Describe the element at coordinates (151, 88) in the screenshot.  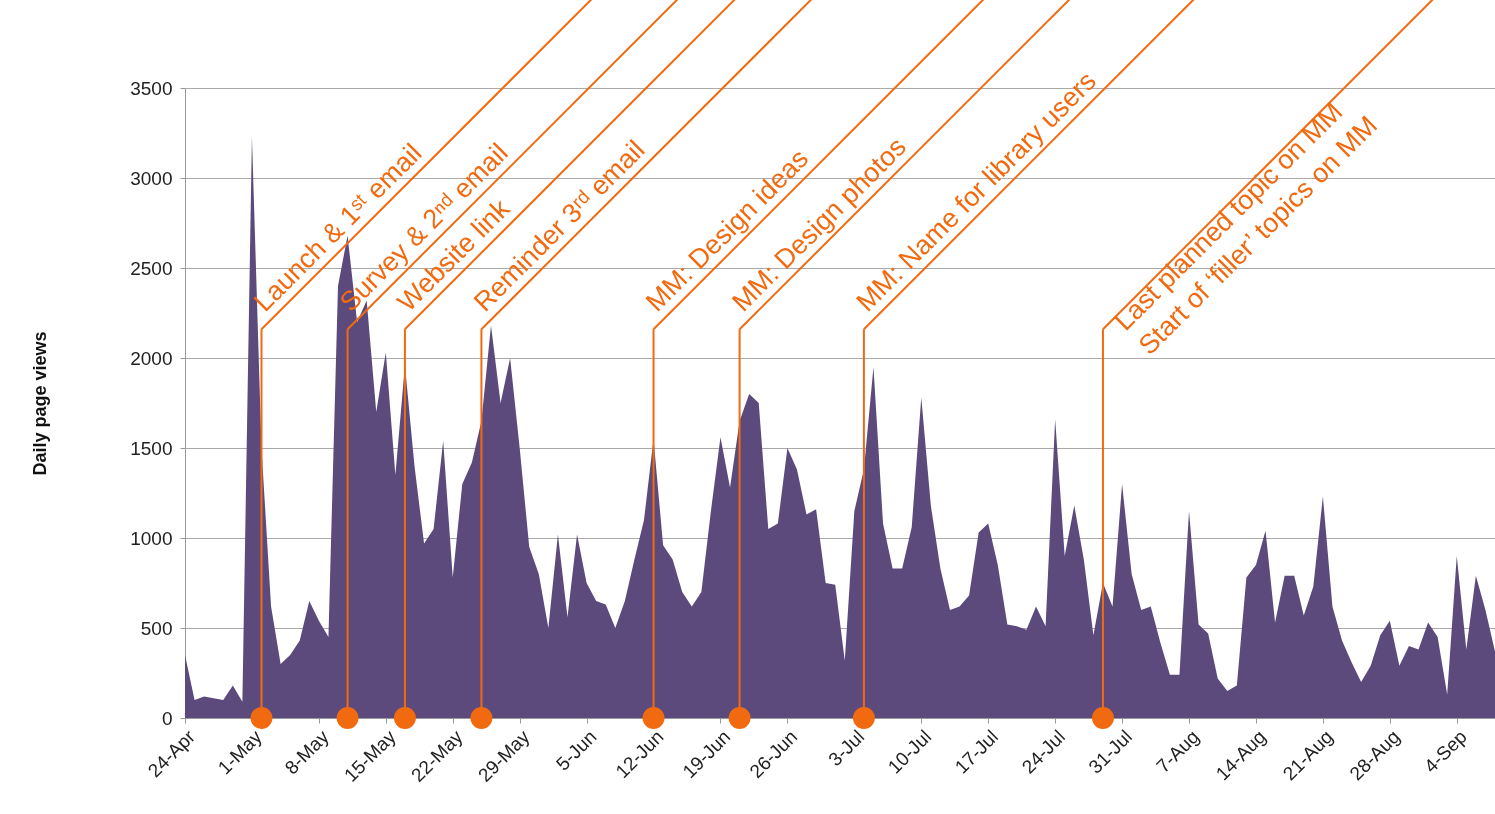
I see `y-tick-label: 3500` at that location.